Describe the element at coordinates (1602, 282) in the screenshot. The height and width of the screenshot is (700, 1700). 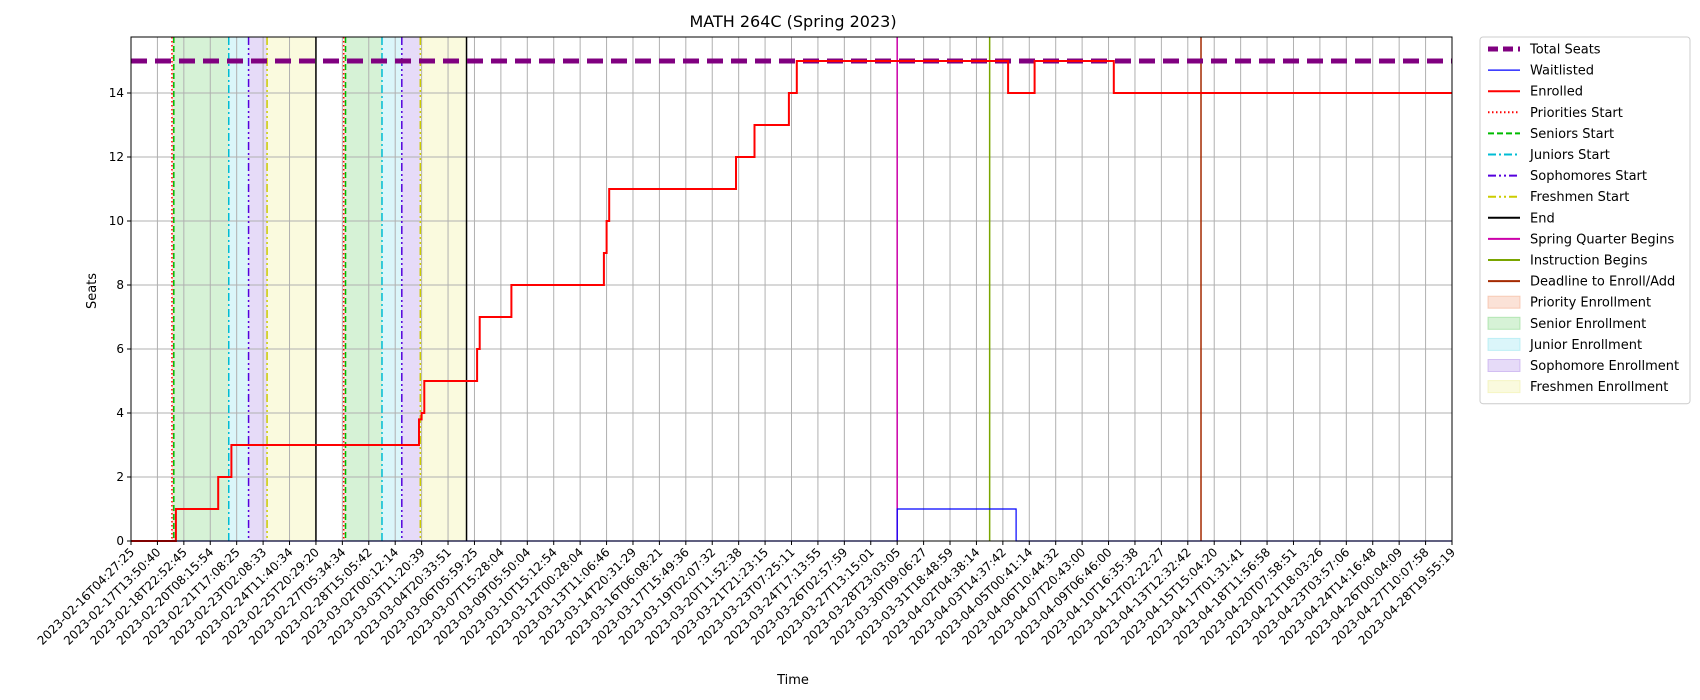
I see `legend-label: Deadline to Enroll/Add` at that location.